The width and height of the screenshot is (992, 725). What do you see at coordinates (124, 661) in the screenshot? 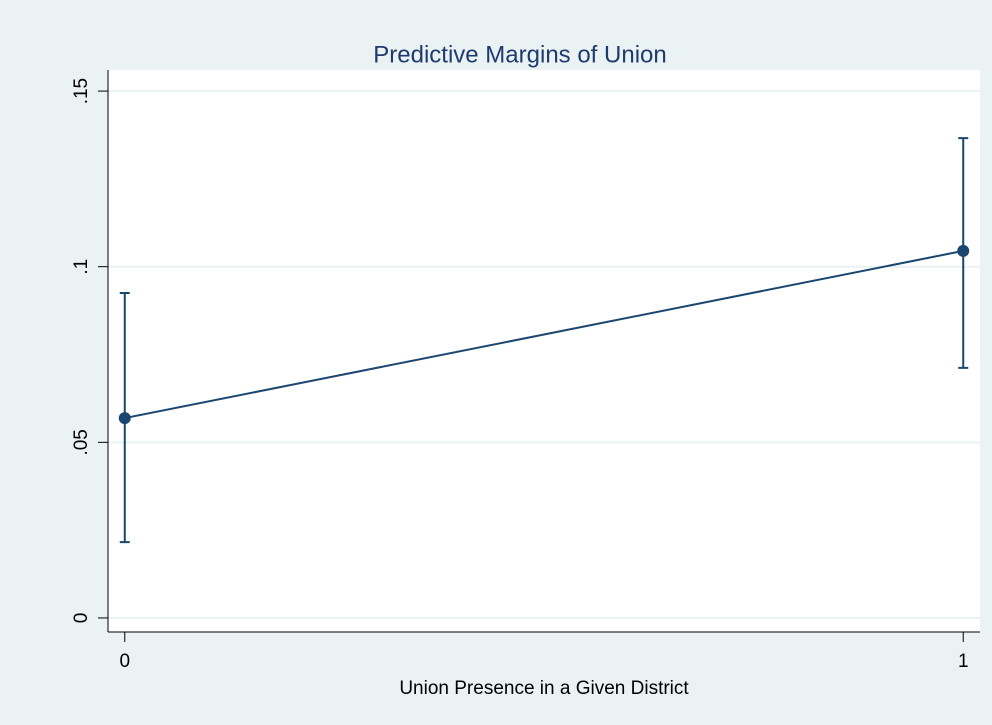
I see `x-tick-label: 0` at bounding box center [124, 661].